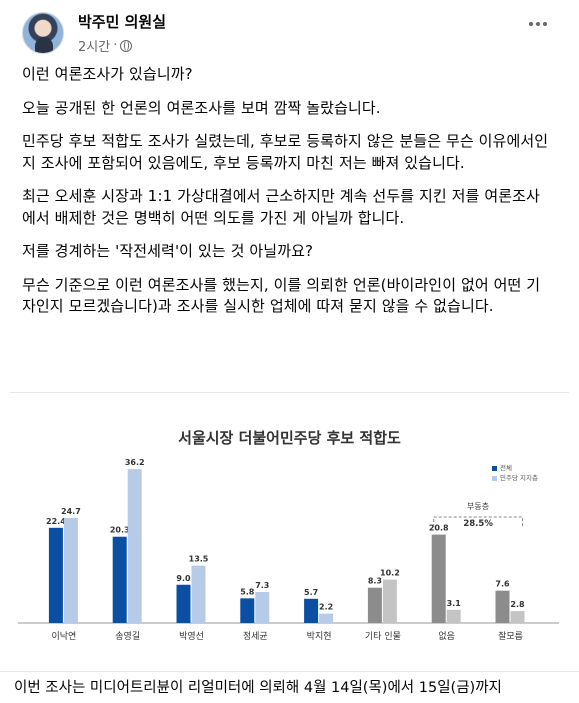 Image resolution: width=579 pixels, height=703 pixels. What do you see at coordinates (502, 584) in the screenshot?
I see `data-label: 7.6` at bounding box center [502, 584].